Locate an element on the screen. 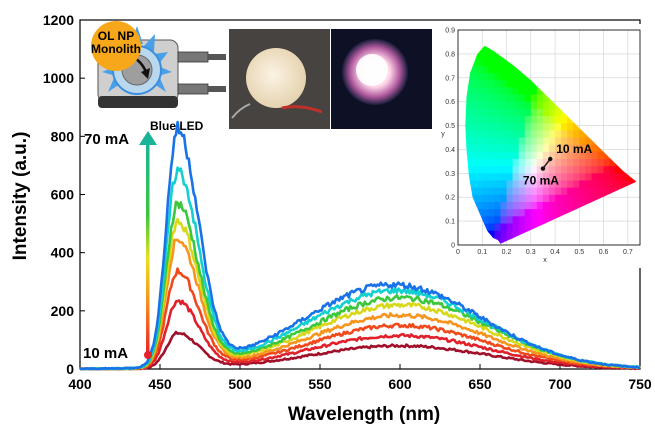 The height and width of the screenshot is (425, 655). y-tick-label: 1200 is located at coordinates (58, 20).